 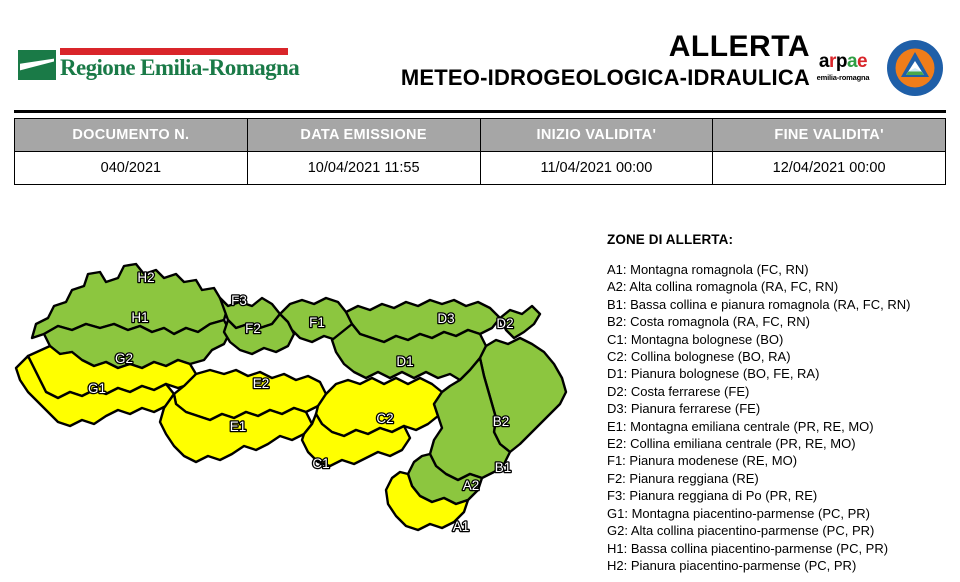 What do you see at coordinates (708, 269) in the screenshot?
I see `legend-item: A1: Montagna romagnola (FC, RN)` at bounding box center [708, 269].